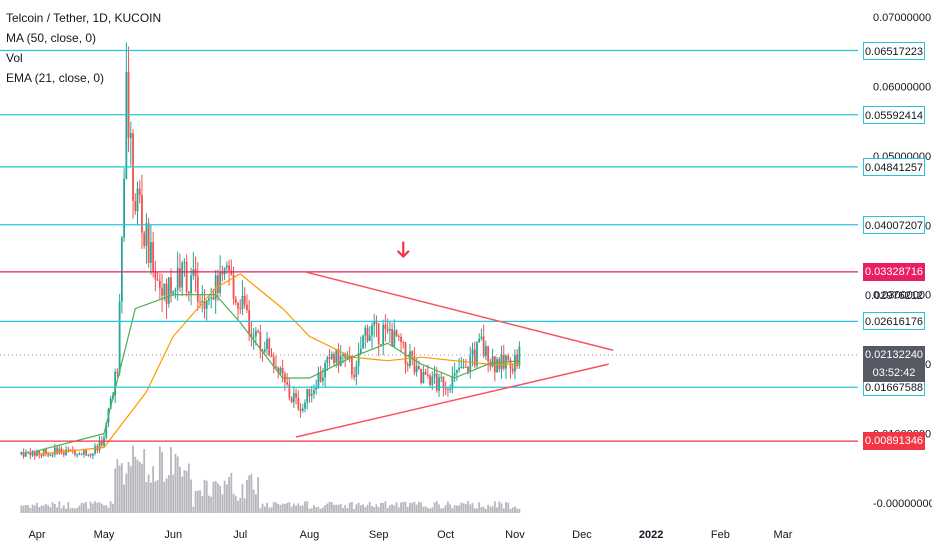 This screenshot has height=550, width=932. I want to click on time-axis-tick: Sep, so click(379, 535).